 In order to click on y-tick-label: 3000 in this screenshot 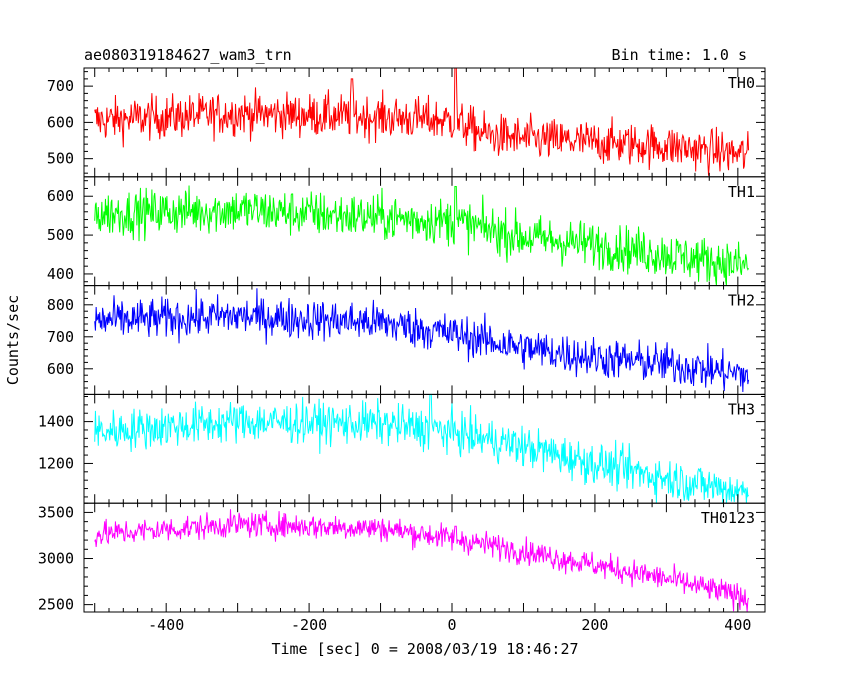, I will do `click(56, 559)`.